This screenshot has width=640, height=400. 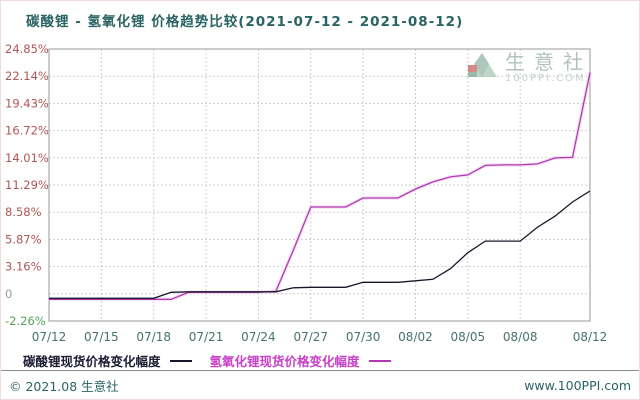 I want to click on legend-item-hydroxide: 氢氧化锂现货价格变化幅度, so click(x=300, y=360).